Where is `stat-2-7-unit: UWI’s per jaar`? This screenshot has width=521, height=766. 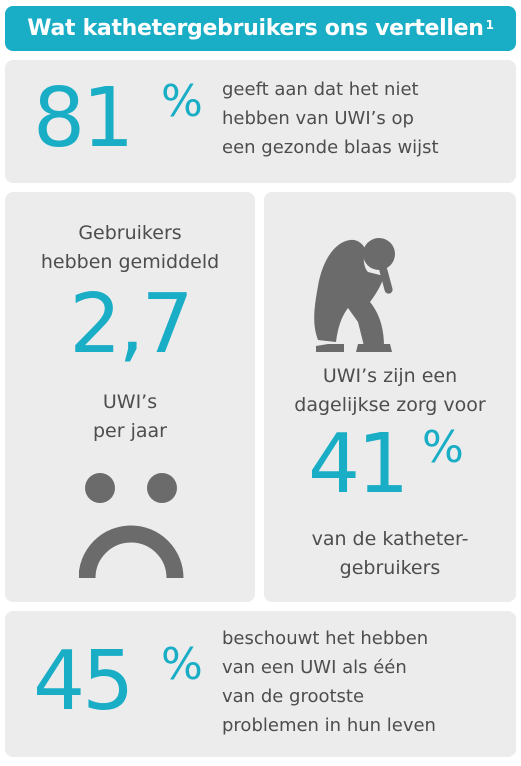
stat-2-7-unit: UWI’s per jaar is located at coordinates (130, 417).